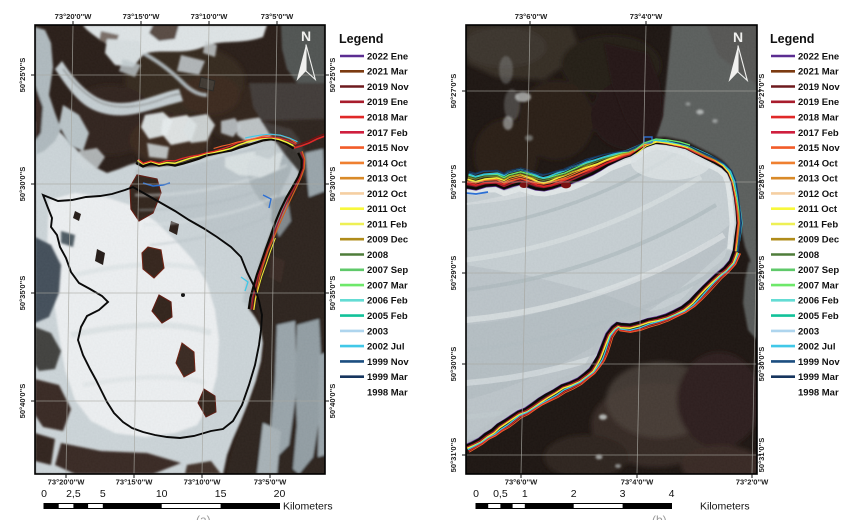 This screenshot has width=854, height=520. What do you see at coordinates (103, 494) in the screenshot?
I see `svg-text: 5` at bounding box center [103, 494].